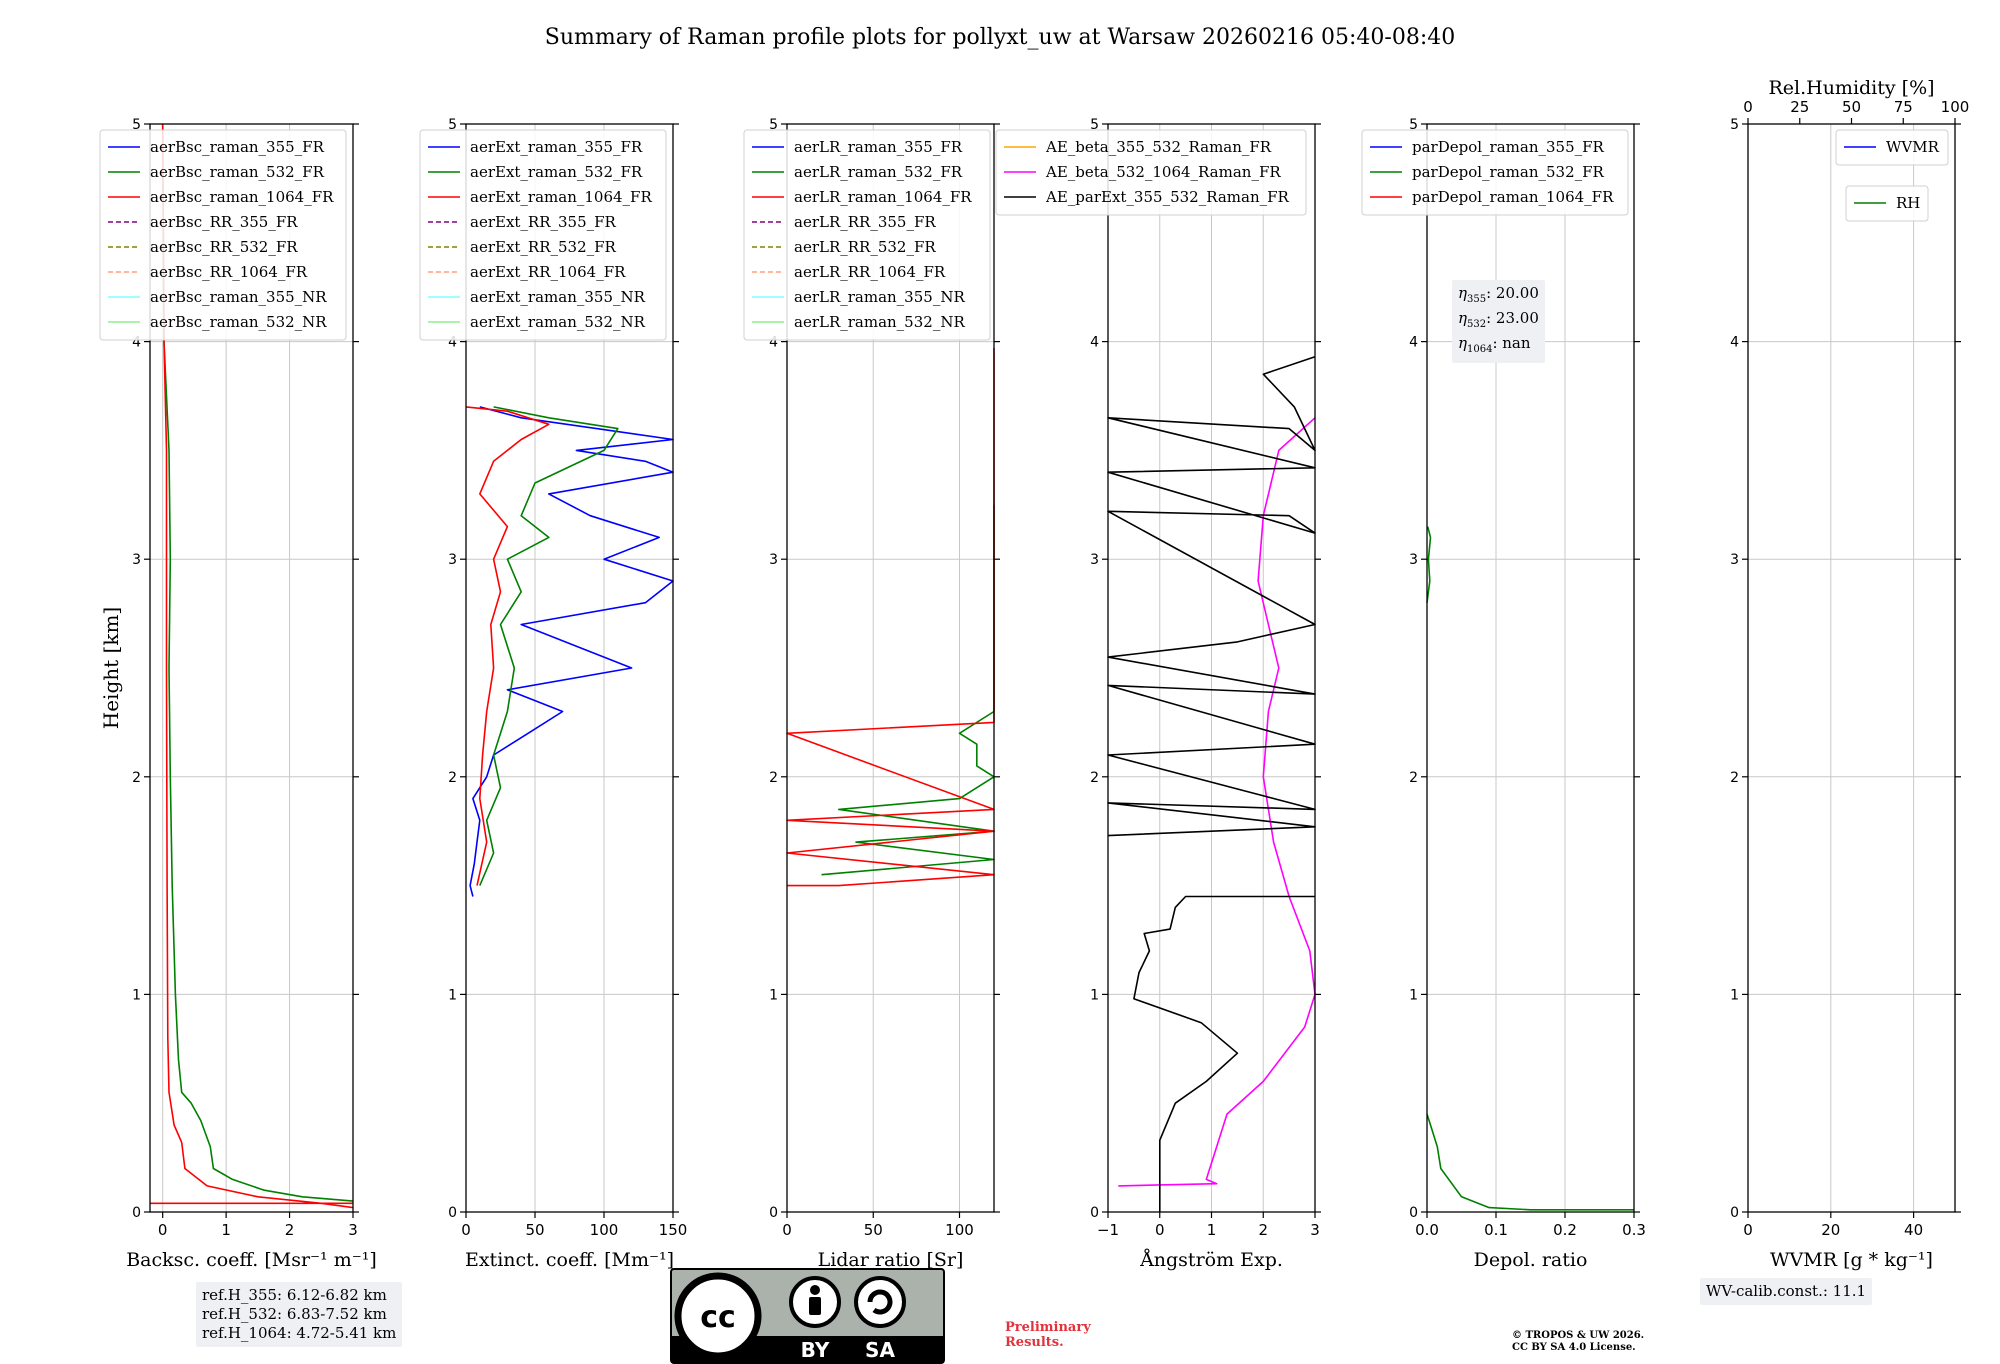  Describe the element at coordinates (543, 222) in the screenshot. I see `legend-label: aerExt_RR_355_FR` at that location.